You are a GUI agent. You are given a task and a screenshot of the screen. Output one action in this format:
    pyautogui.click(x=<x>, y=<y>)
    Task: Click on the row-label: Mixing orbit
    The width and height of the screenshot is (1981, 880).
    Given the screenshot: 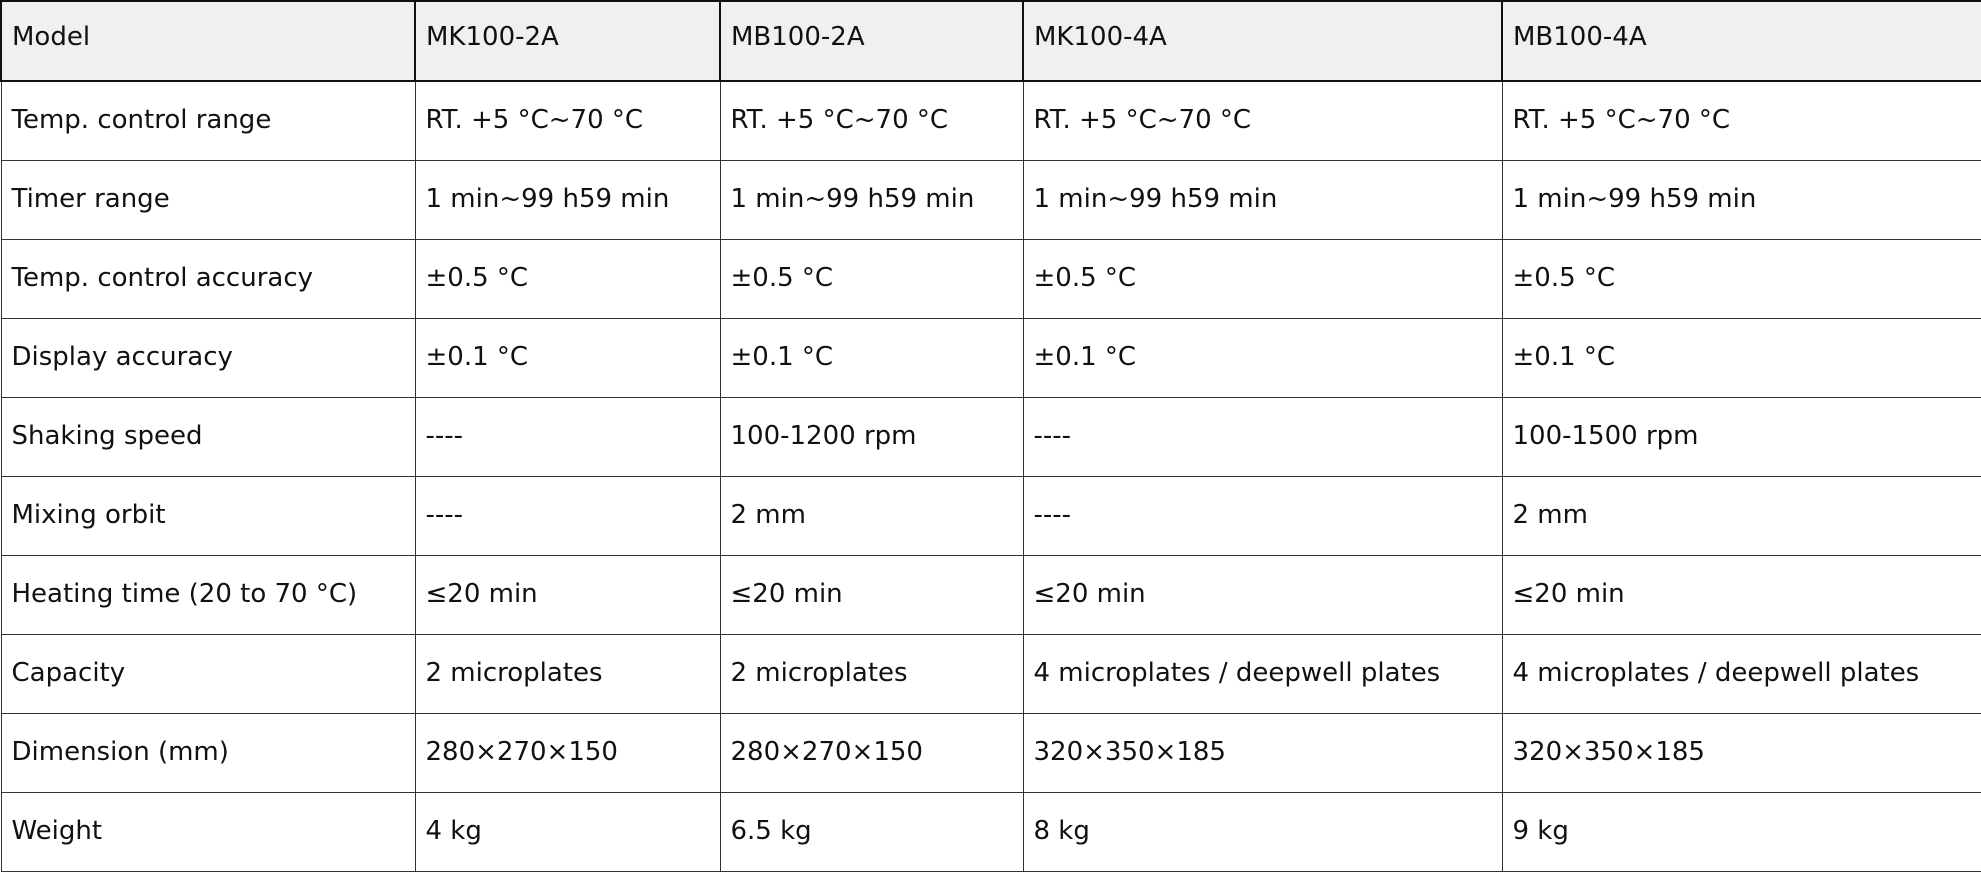 What is the action you would take?
    pyautogui.click(x=208, y=515)
    